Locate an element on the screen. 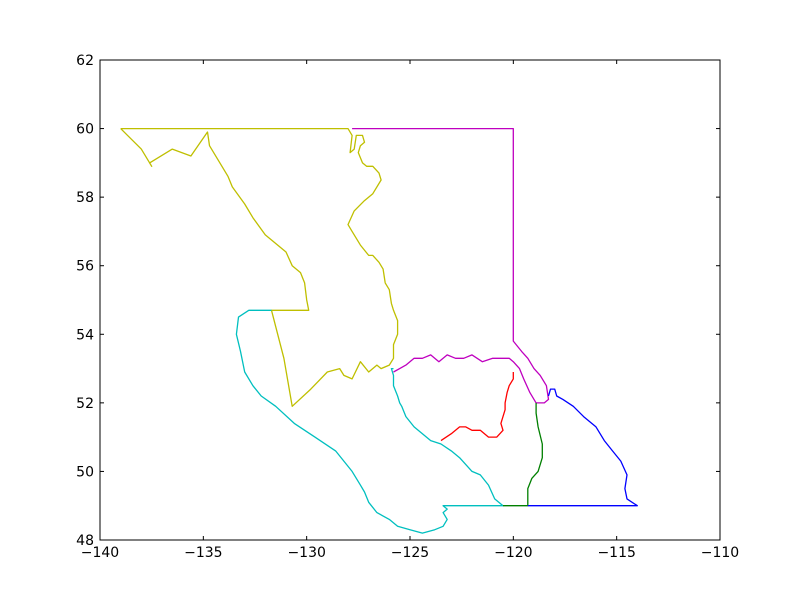  y-tick-label: 54 is located at coordinates (85, 335).